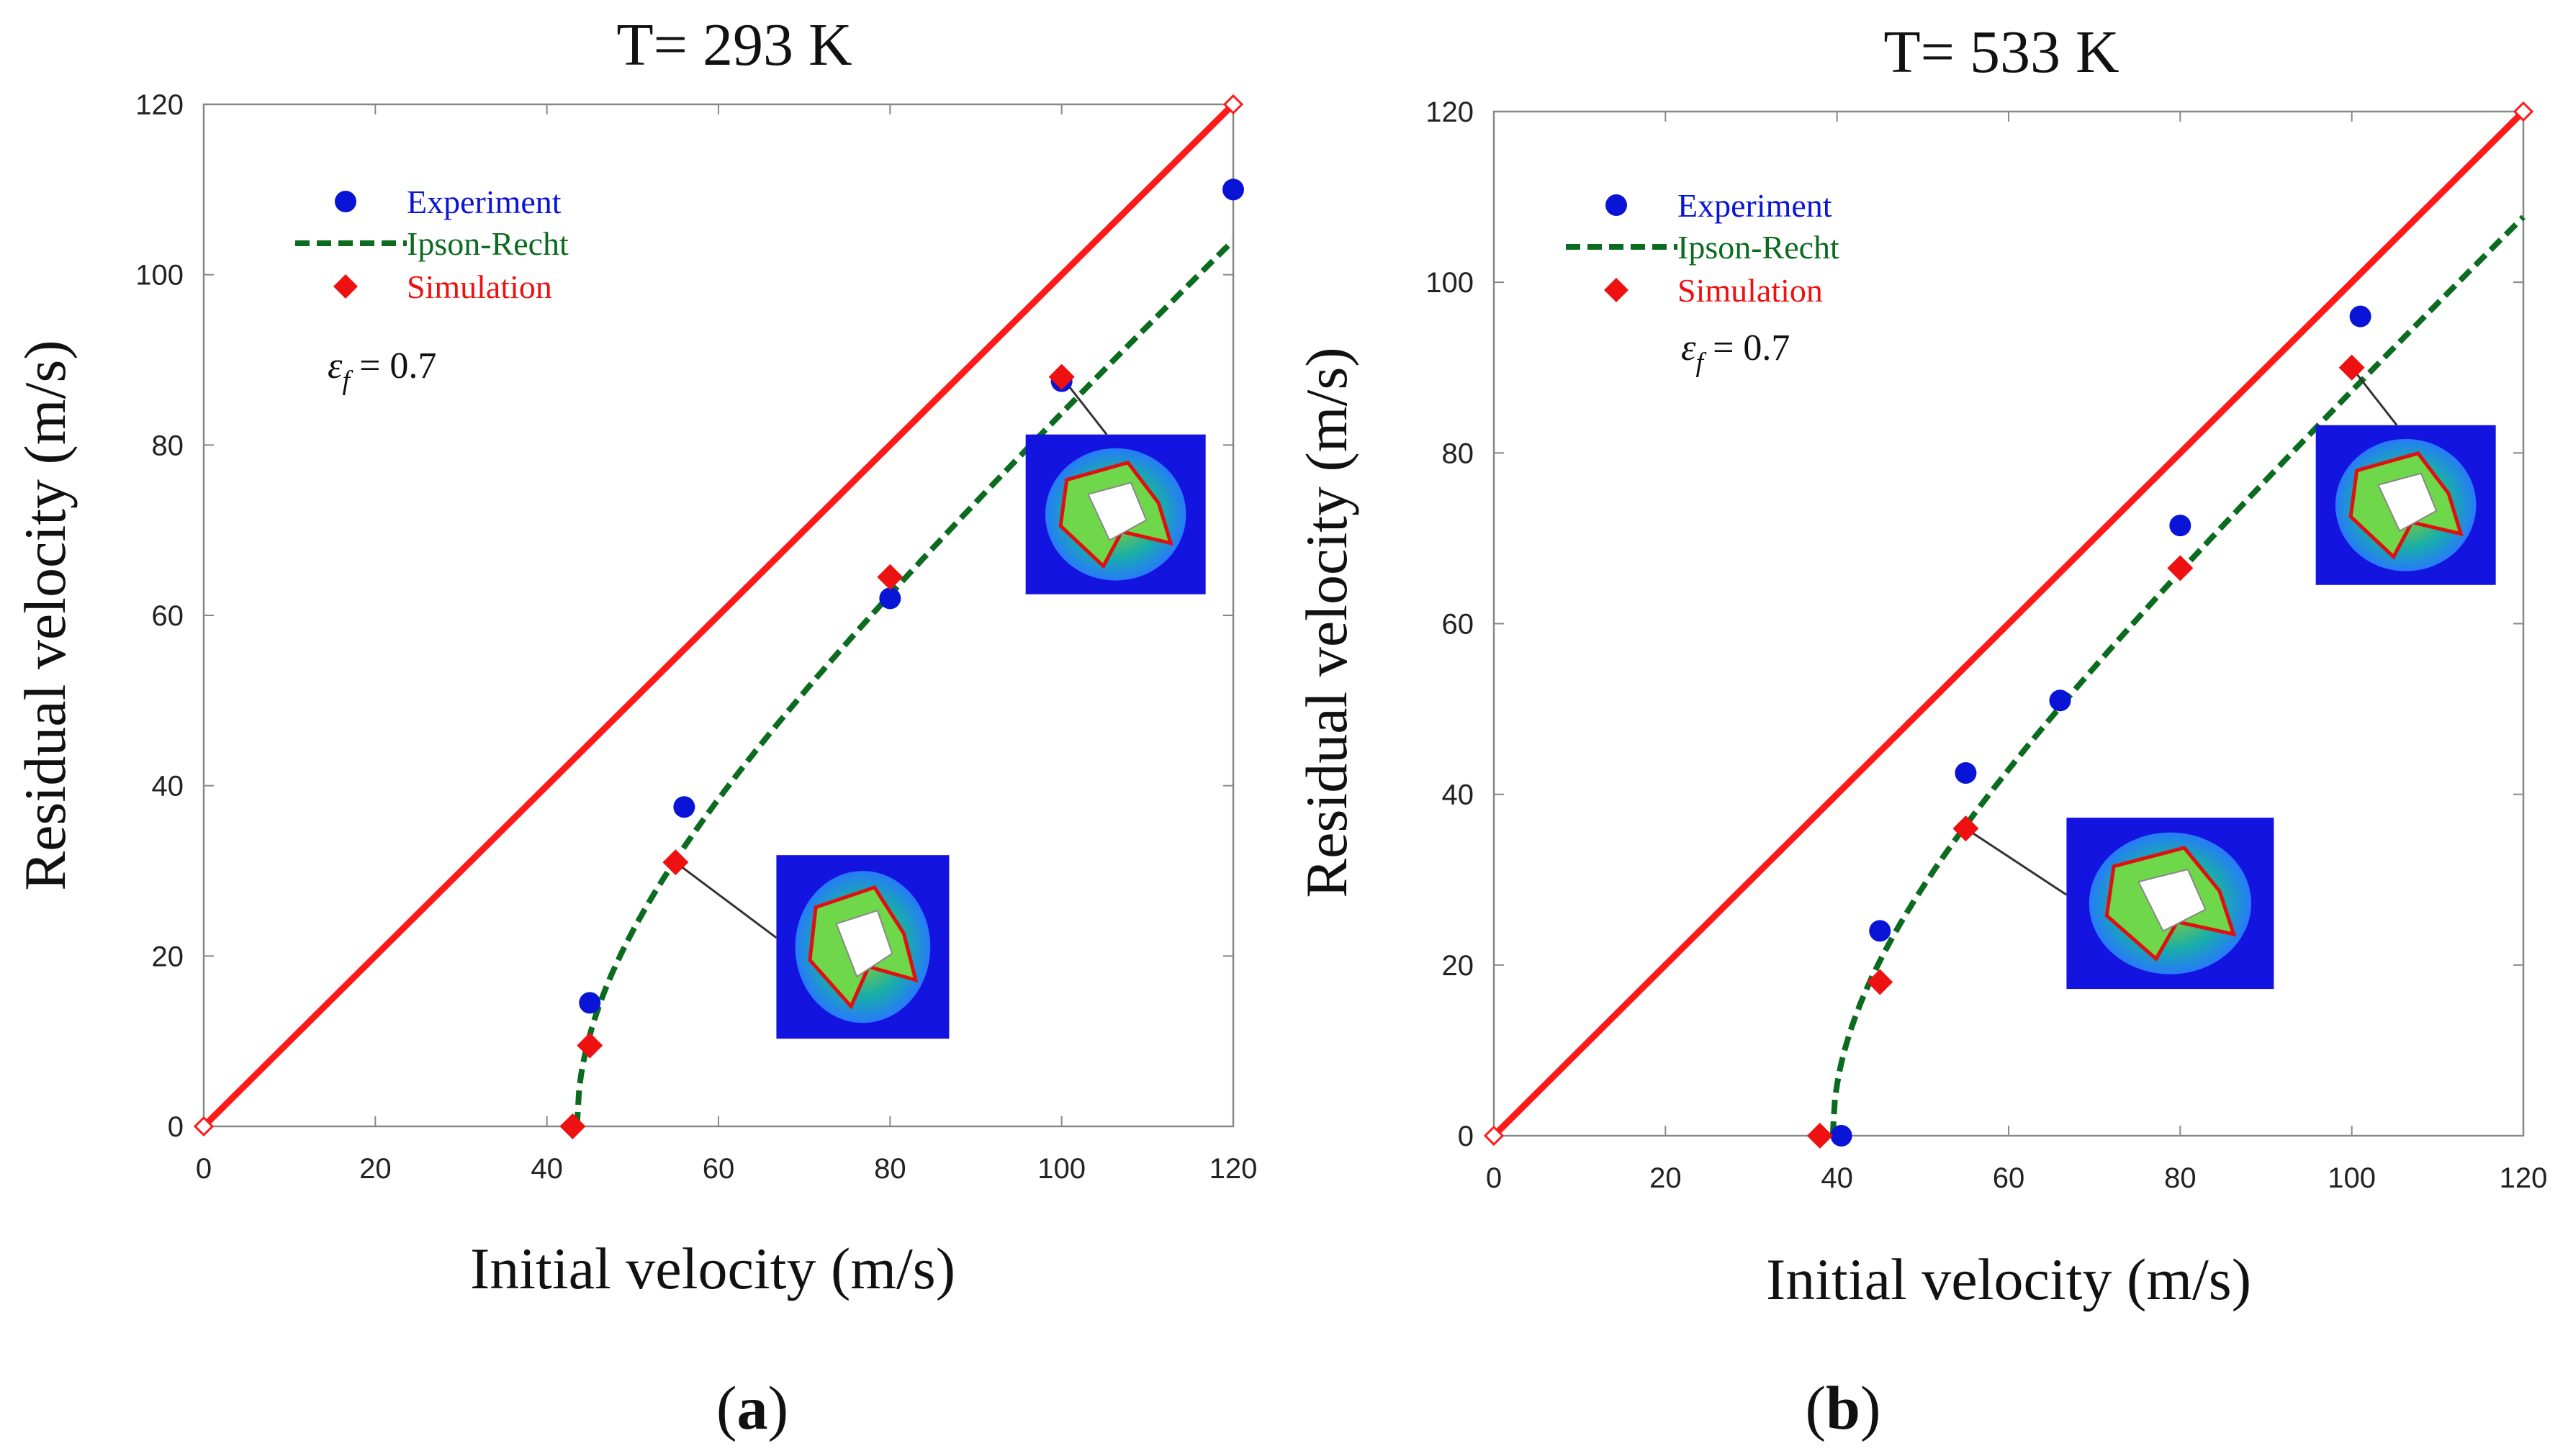  Describe the element at coordinates (159, 105) in the screenshot. I see `panel-a-y-tick-label: 120` at that location.